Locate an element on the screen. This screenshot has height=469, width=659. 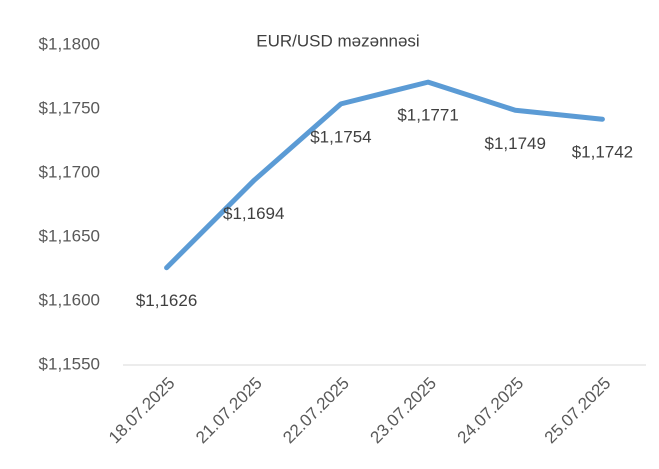
x-tick-label: 18.07.2025 is located at coordinates (142, 411).